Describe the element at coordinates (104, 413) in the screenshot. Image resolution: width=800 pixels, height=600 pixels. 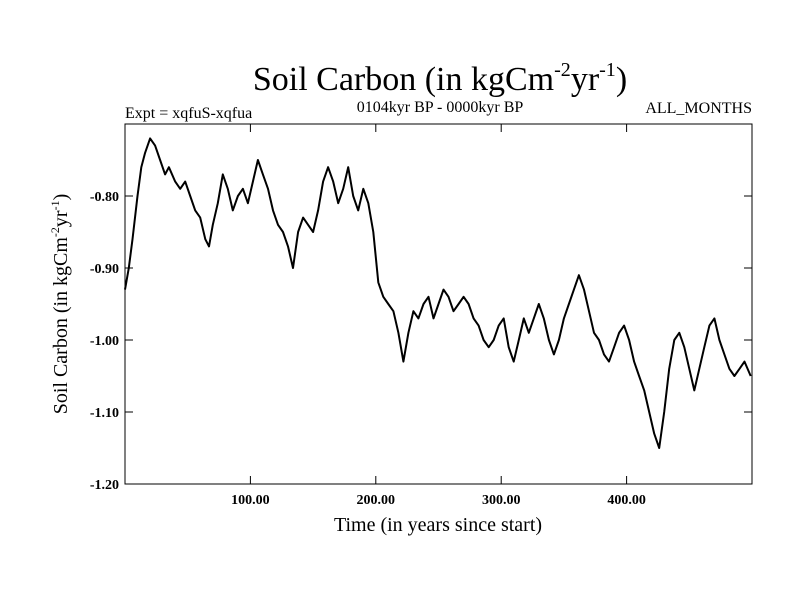
I see `y-tick-label: -1.10` at that location.